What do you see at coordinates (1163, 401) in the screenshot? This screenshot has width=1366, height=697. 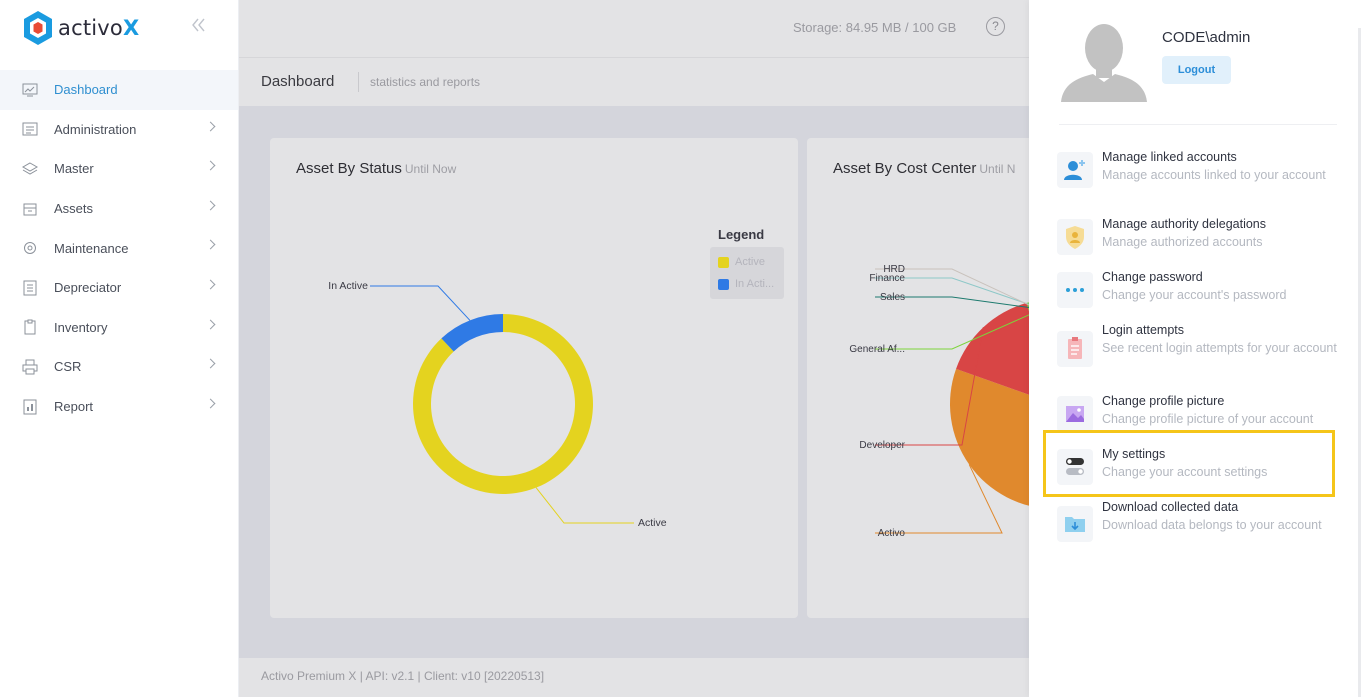 I see `menu-item-title: Change profile picture` at bounding box center [1163, 401].